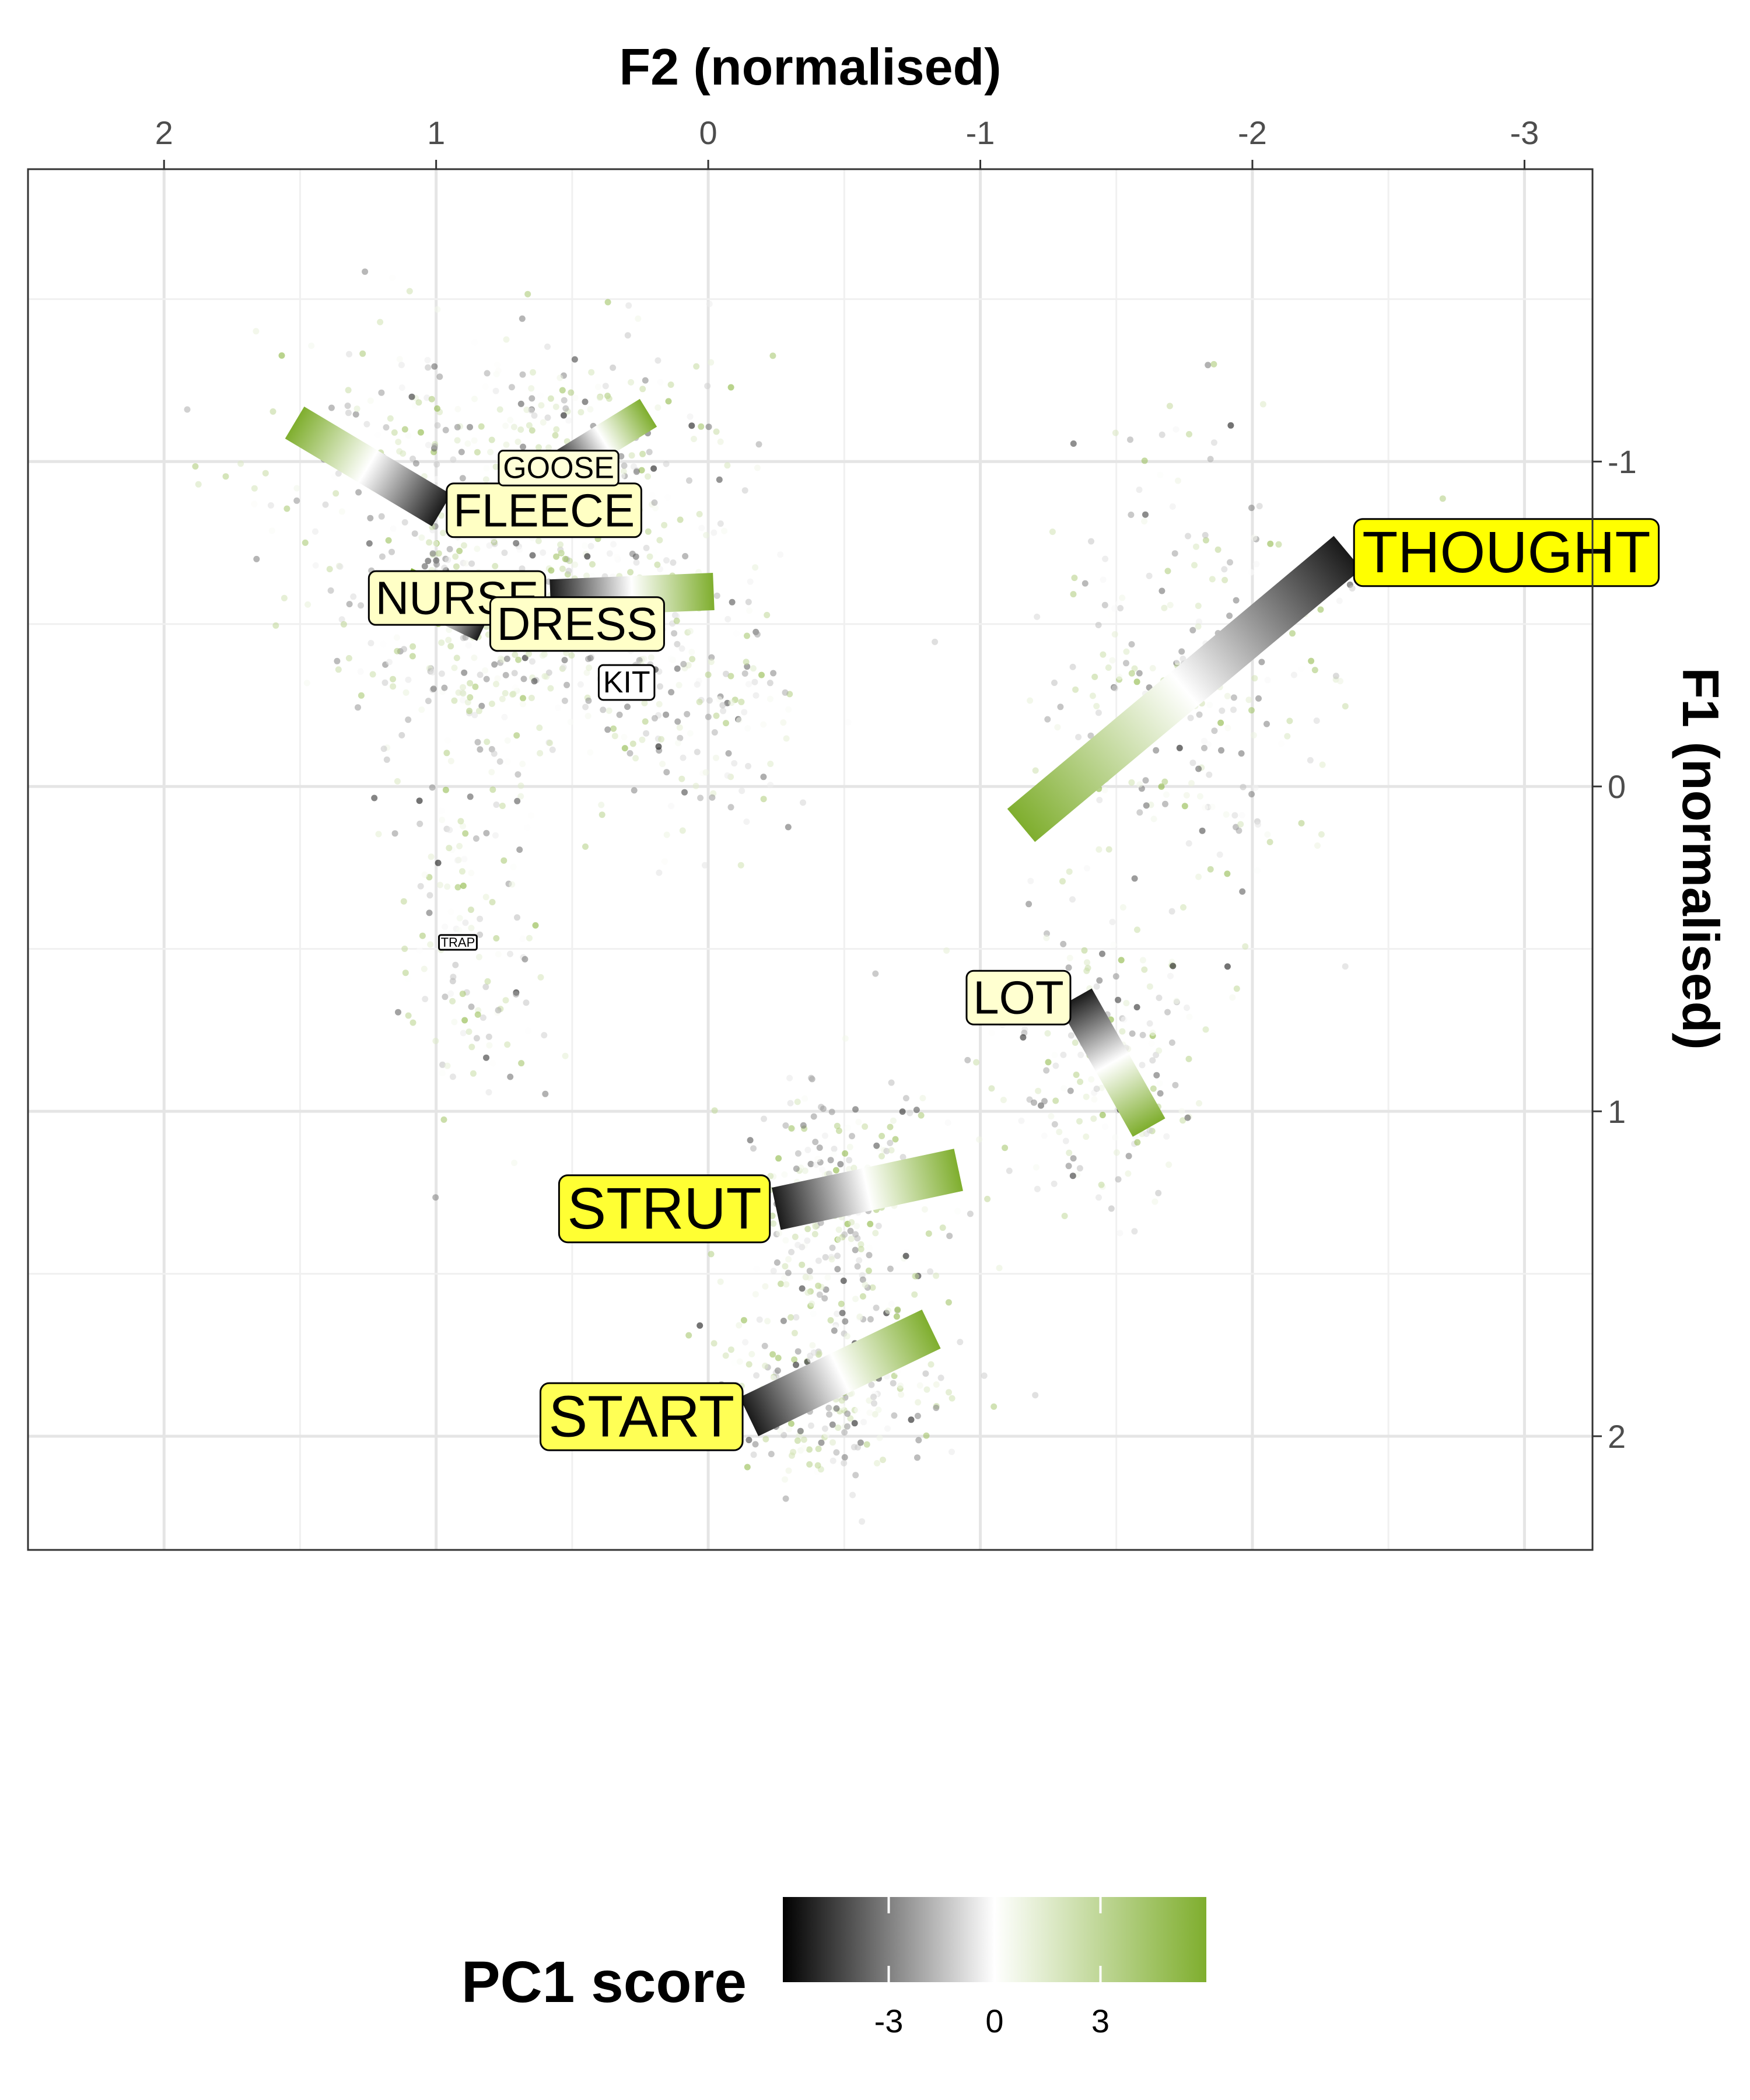 Image resolution: width=1750 pixels, height=2100 pixels. What do you see at coordinates (577, 624) in the screenshot?
I see `svg-text: DRESS` at bounding box center [577, 624].